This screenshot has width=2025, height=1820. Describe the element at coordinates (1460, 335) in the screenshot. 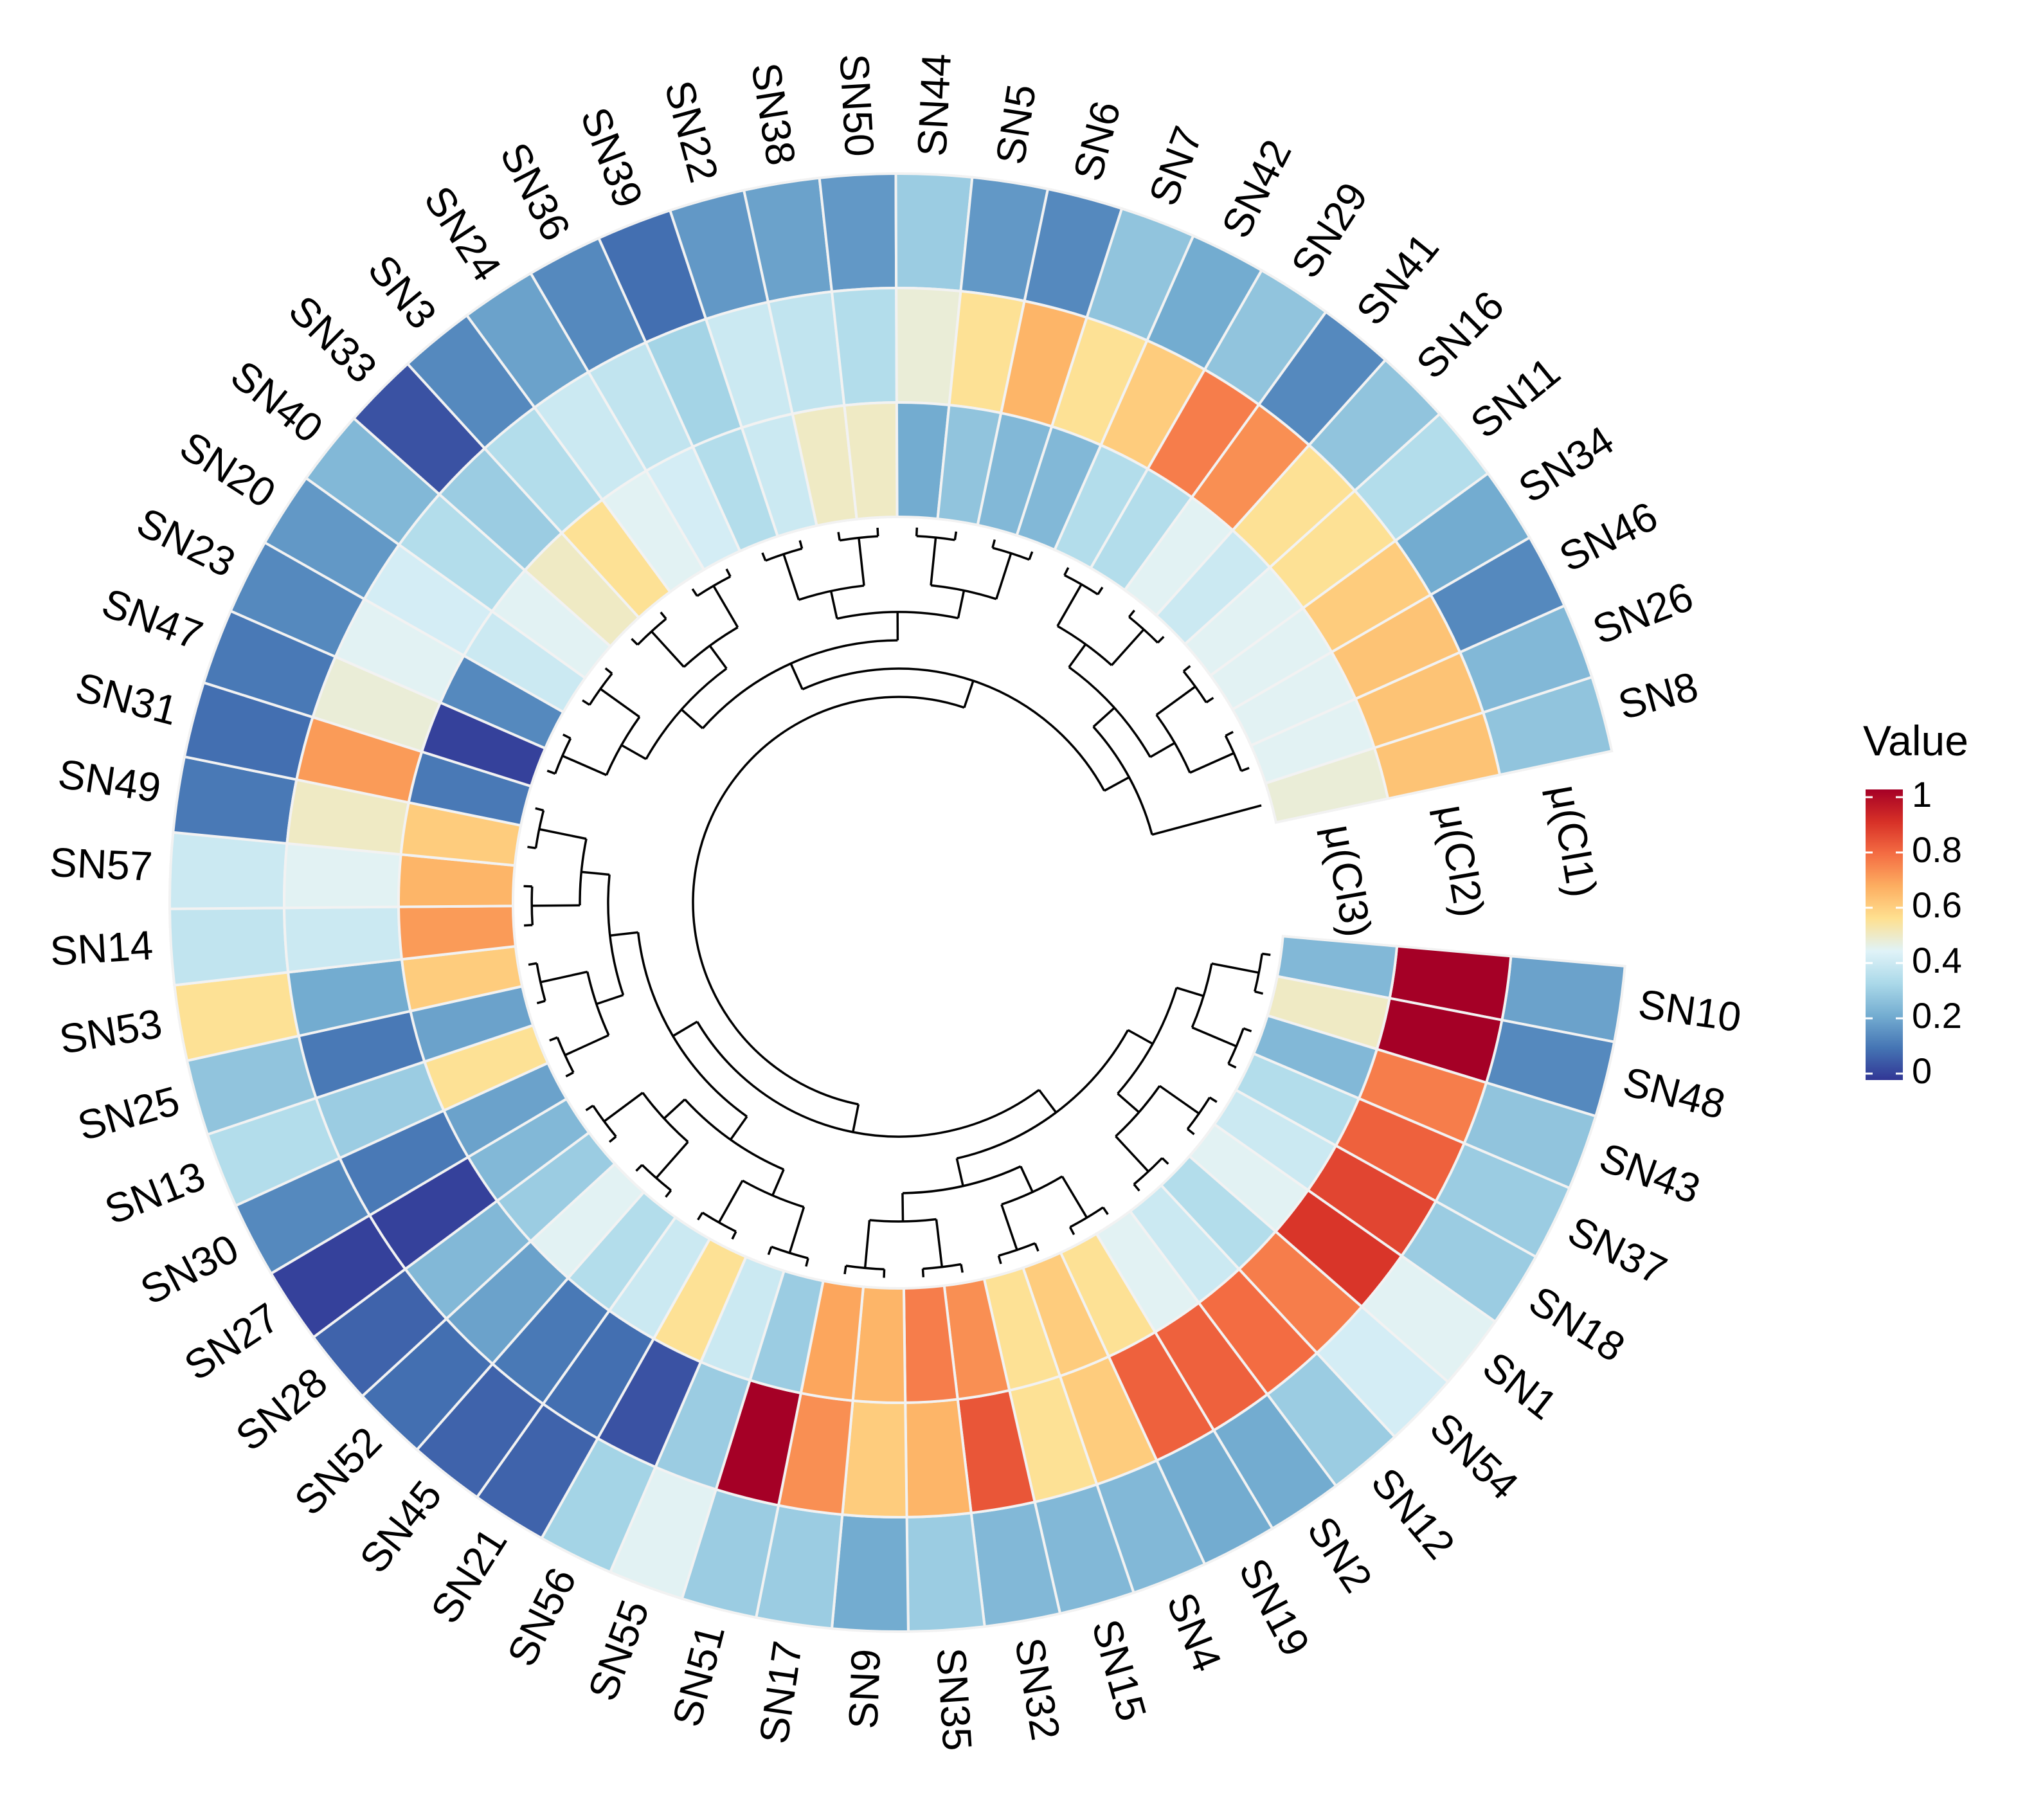

I see `sample-label: SN16` at that location.